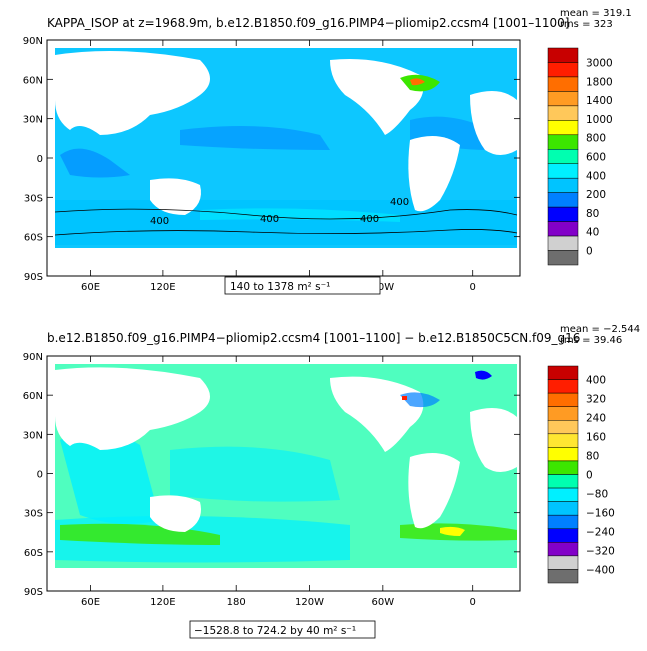  I want to click on panel2-colorbar-label: −320, so click(600, 551).